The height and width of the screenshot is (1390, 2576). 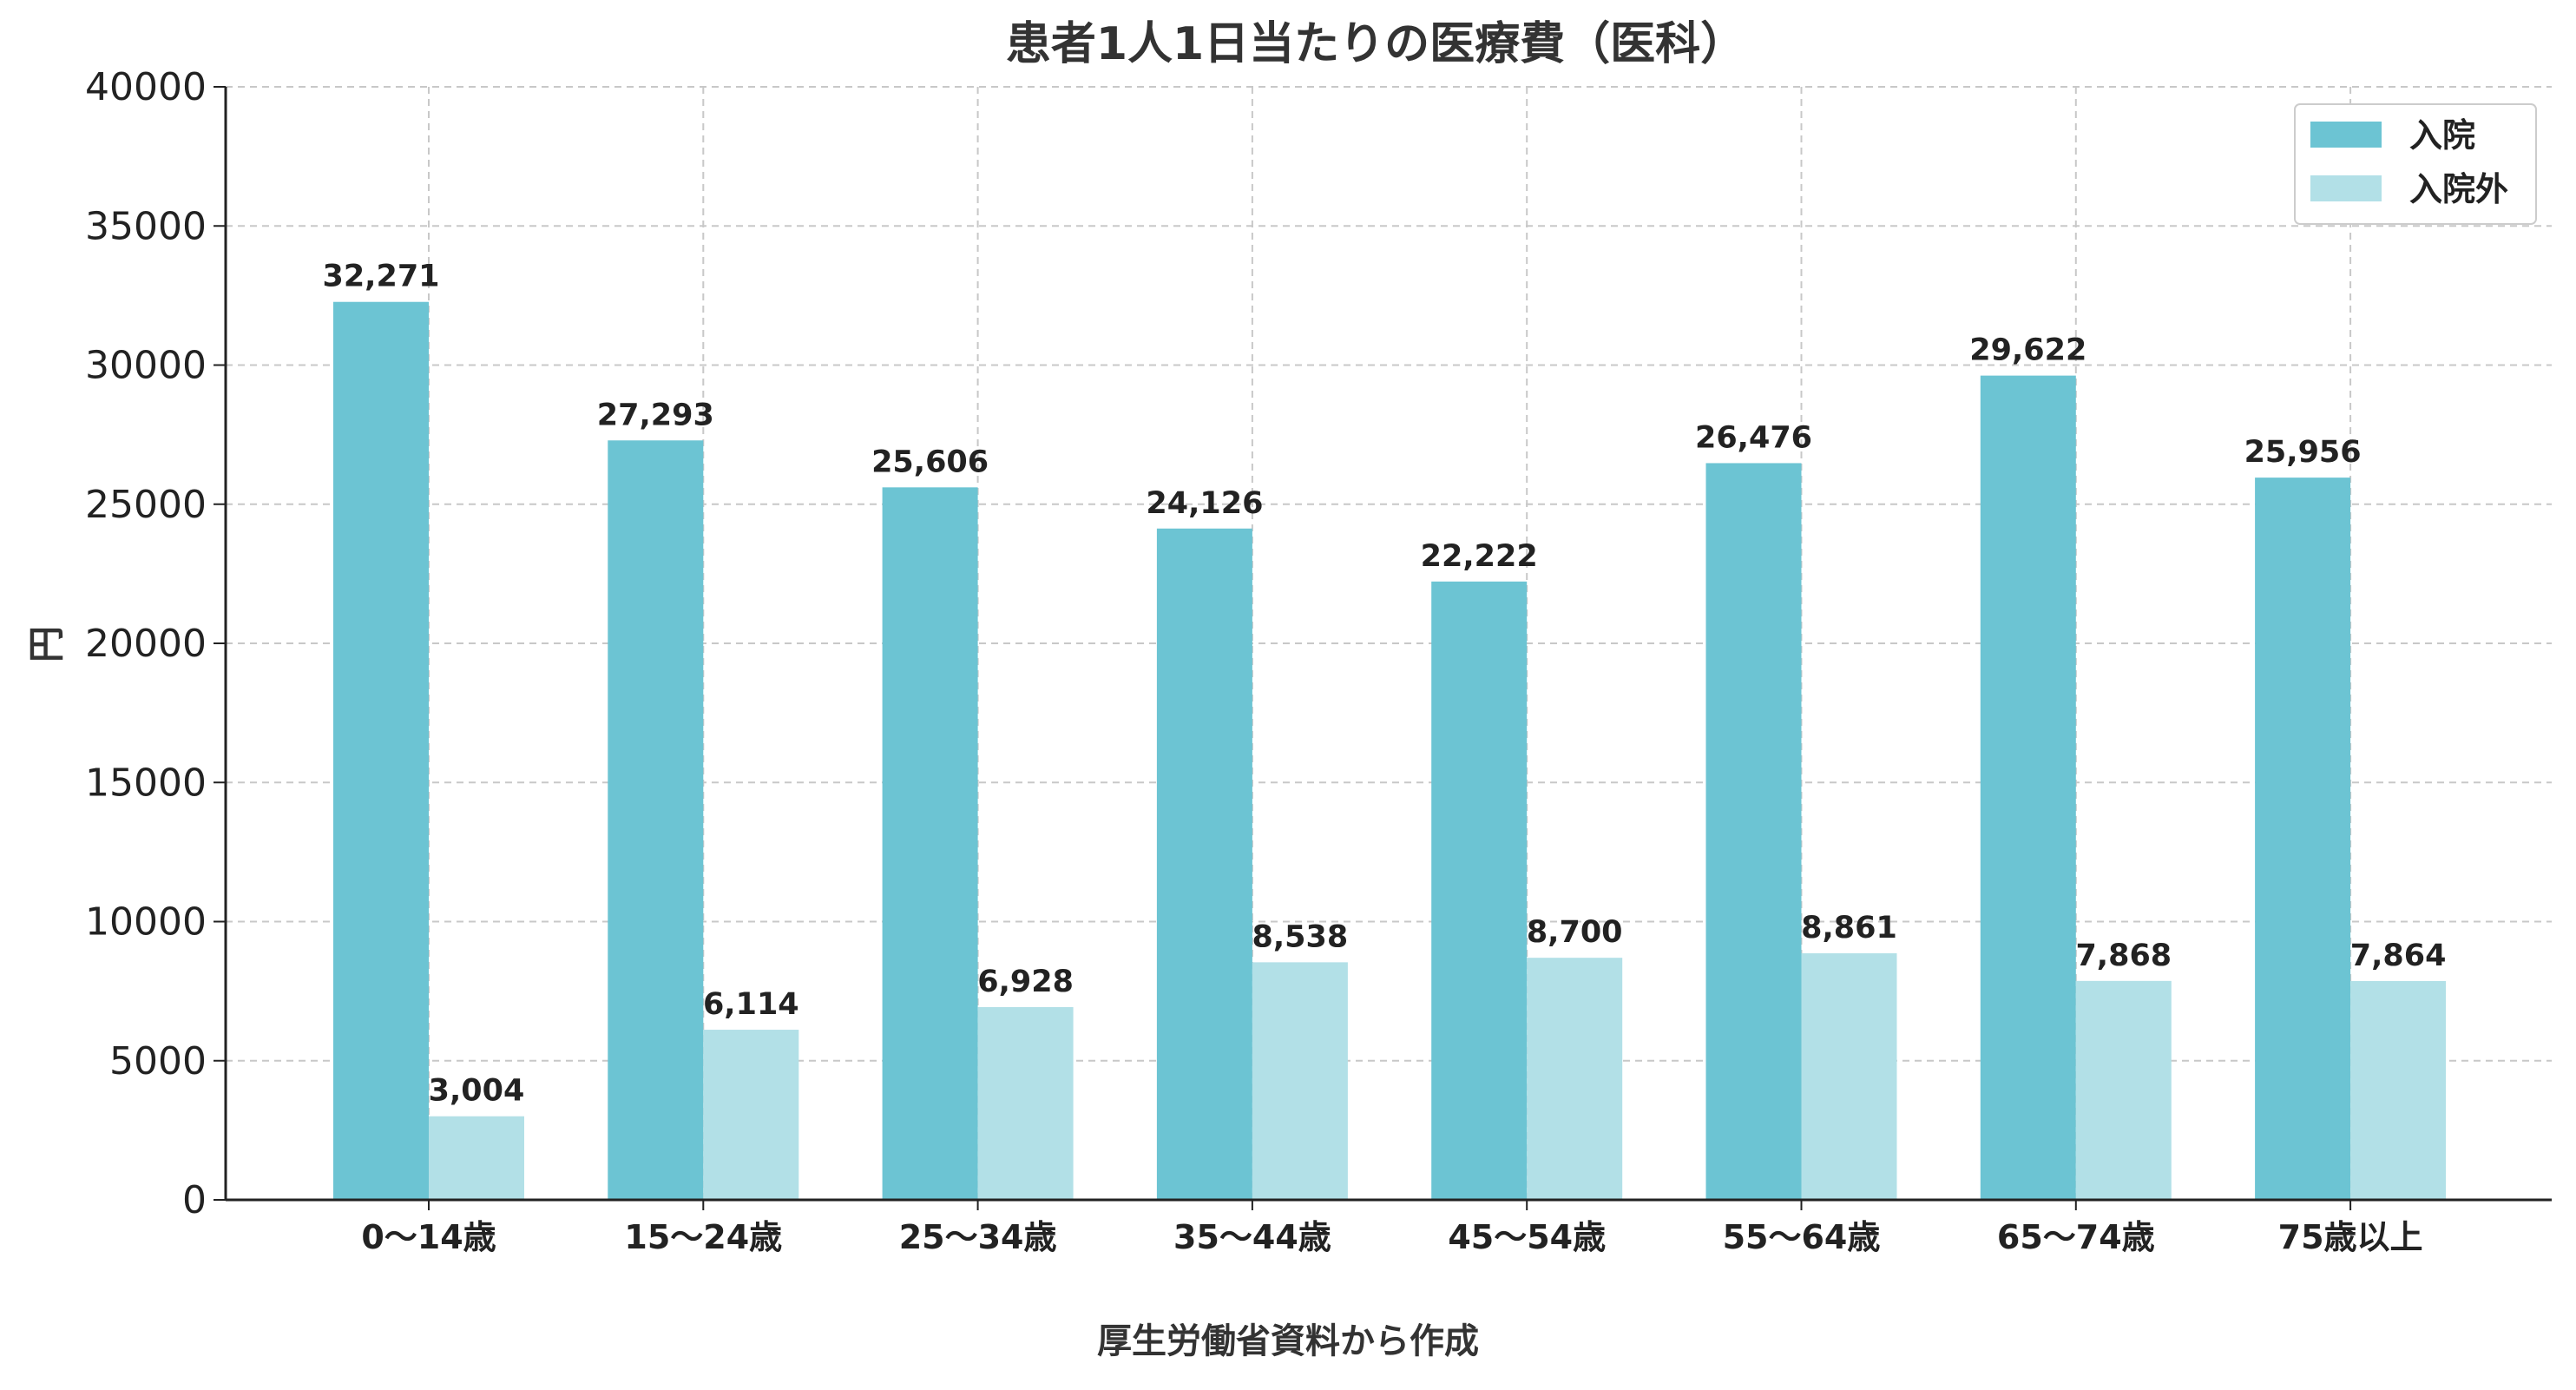 What do you see at coordinates (381, 277) in the screenshot?
I see `data-label-inpatient: 32,271` at bounding box center [381, 277].